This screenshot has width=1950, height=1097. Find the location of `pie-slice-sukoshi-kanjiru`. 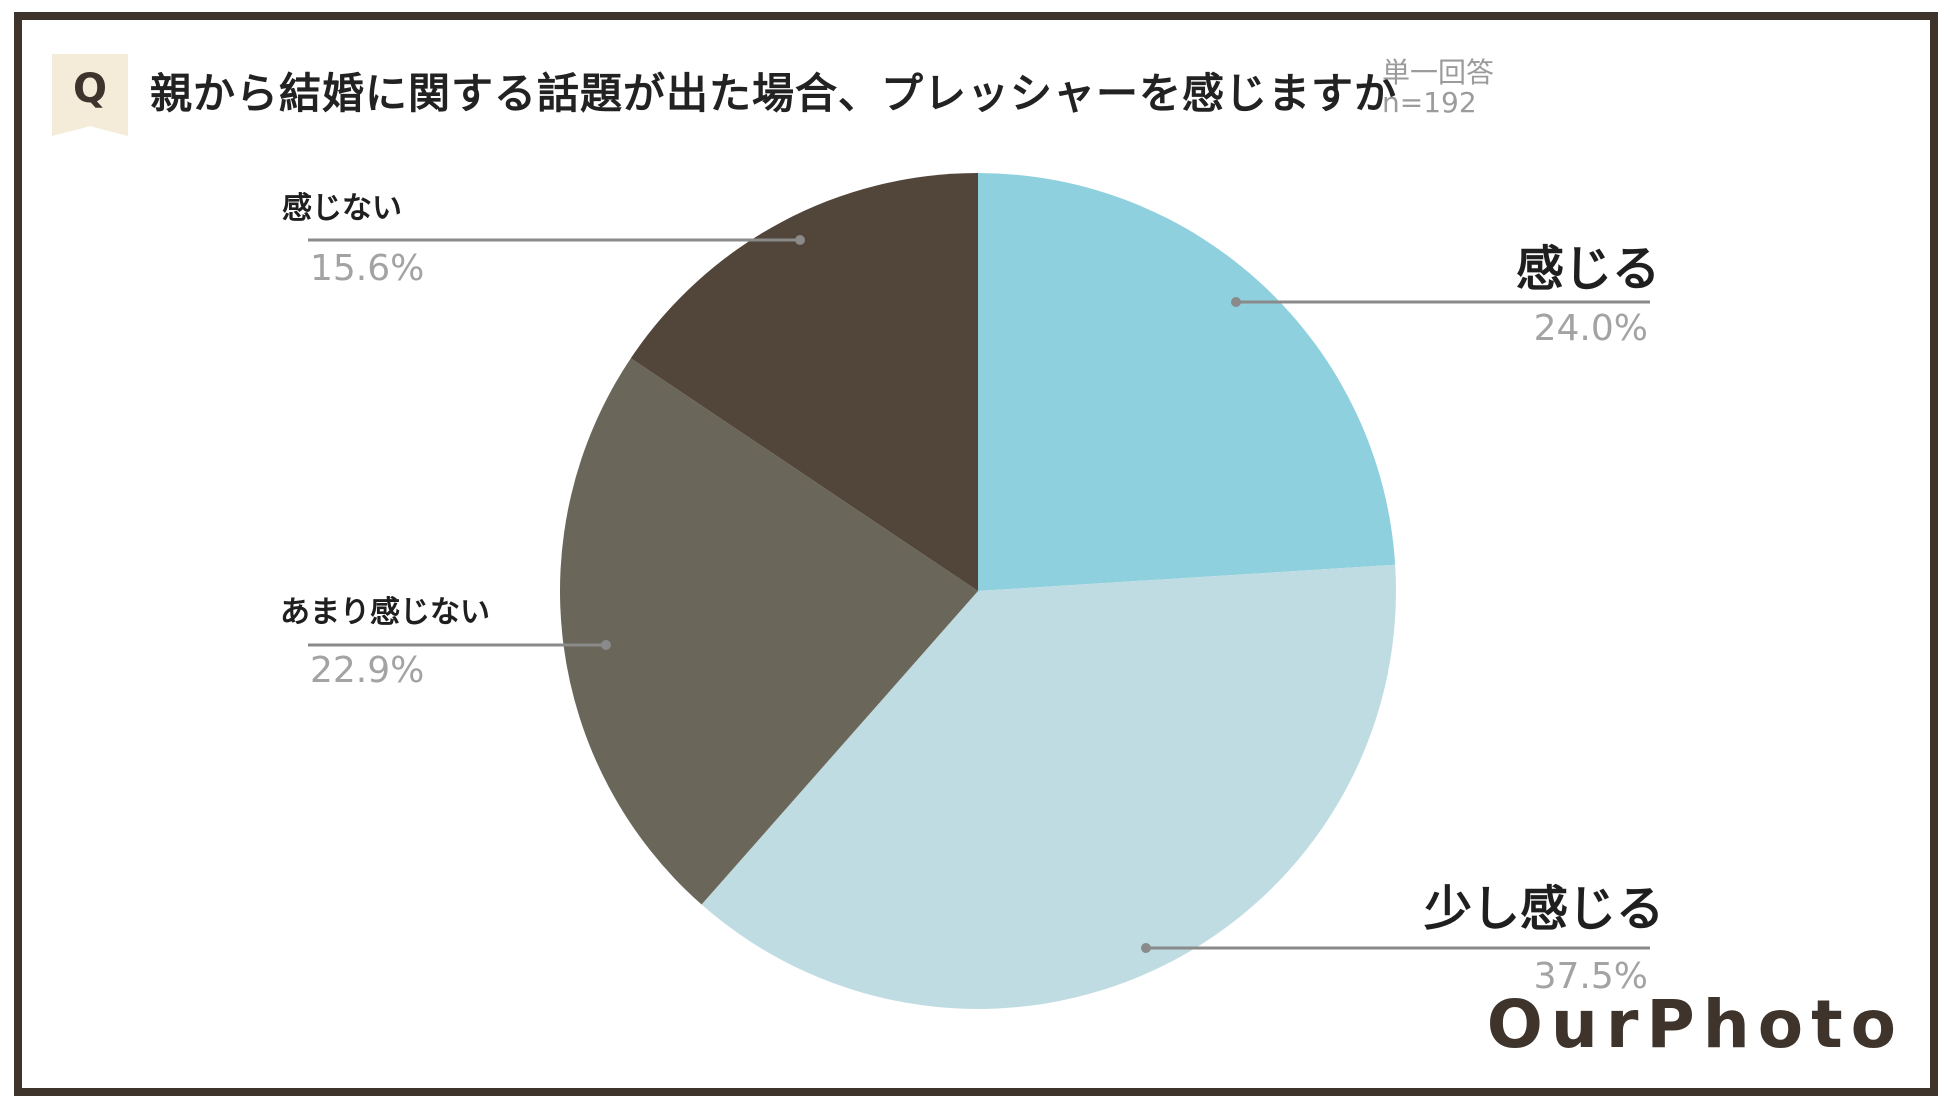

pie-slice-sukoshi-kanjiru is located at coordinates (1048, 786).